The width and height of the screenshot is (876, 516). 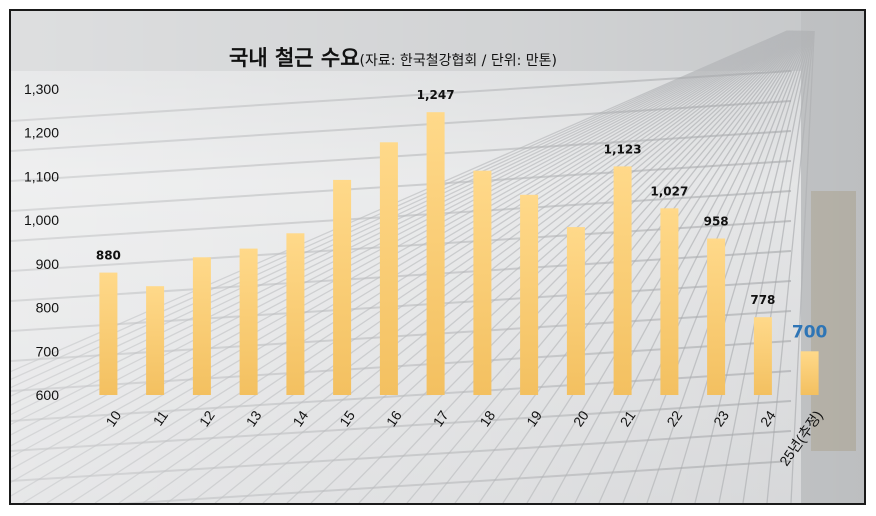 What do you see at coordinates (41, 176) in the screenshot?
I see `y-tick-label: 1,100` at bounding box center [41, 176].